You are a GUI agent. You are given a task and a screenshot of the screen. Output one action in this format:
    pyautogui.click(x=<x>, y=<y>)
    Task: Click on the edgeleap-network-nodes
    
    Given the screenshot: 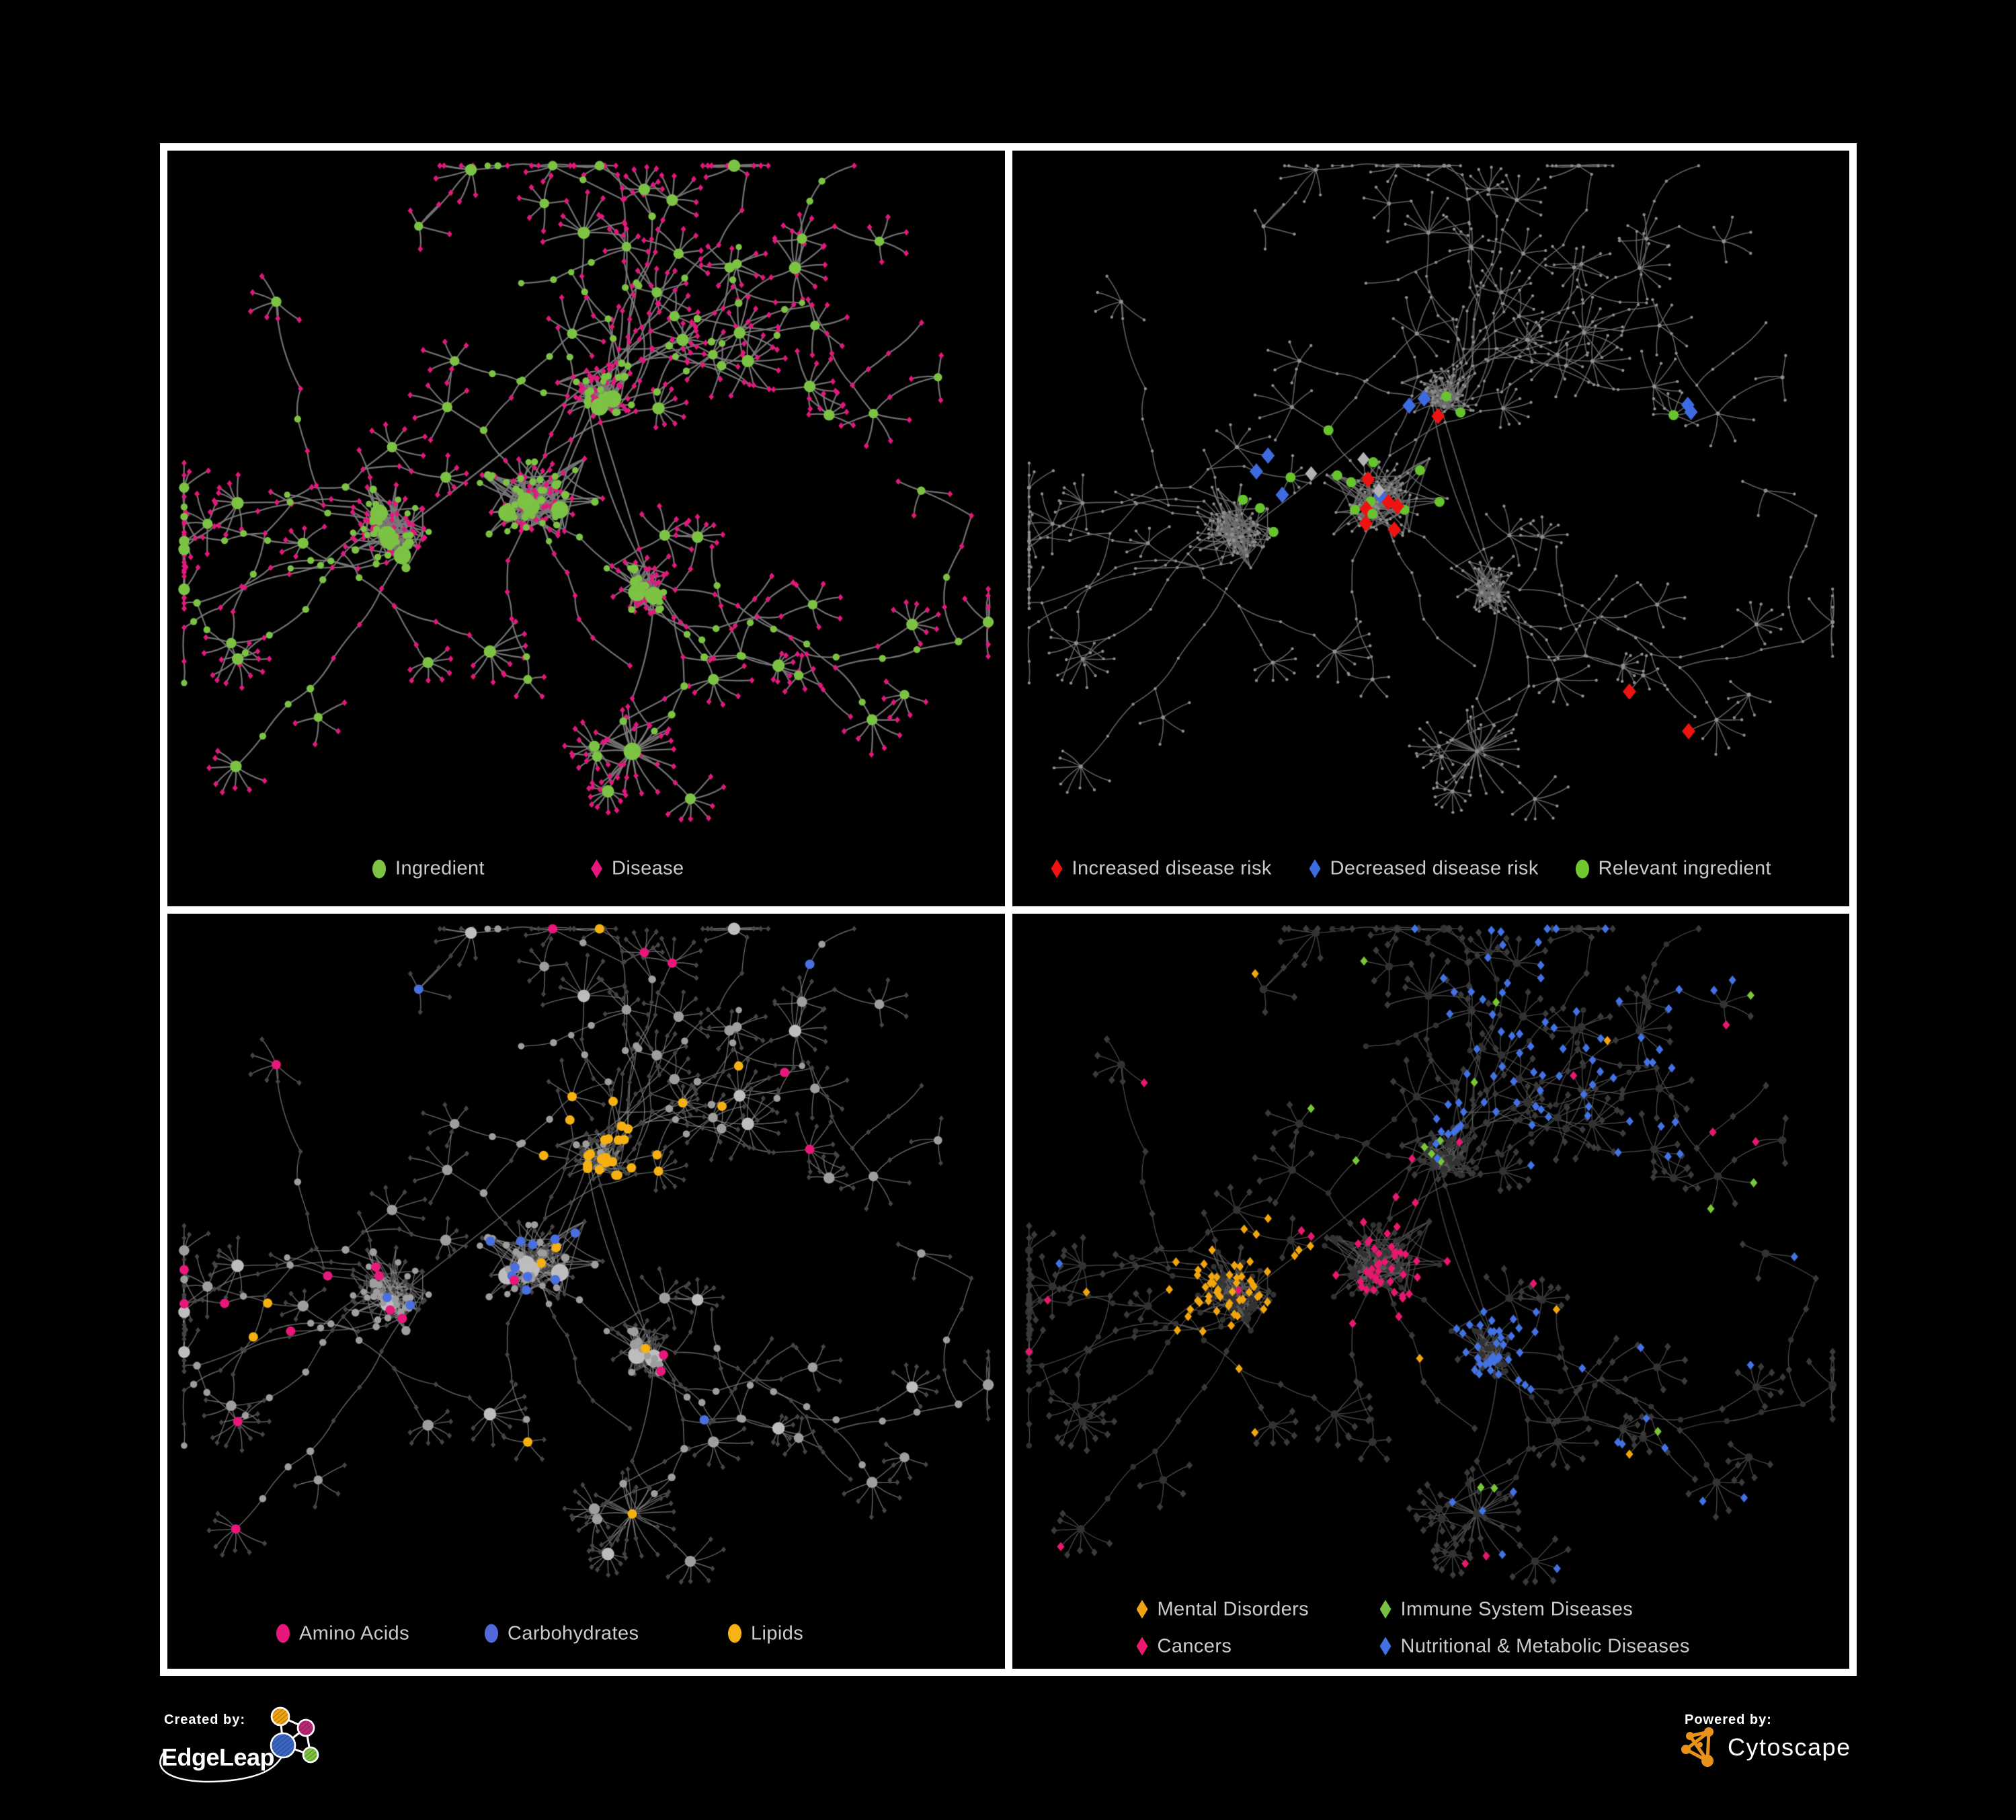 What is the action you would take?
    pyautogui.click(x=294, y=1735)
    